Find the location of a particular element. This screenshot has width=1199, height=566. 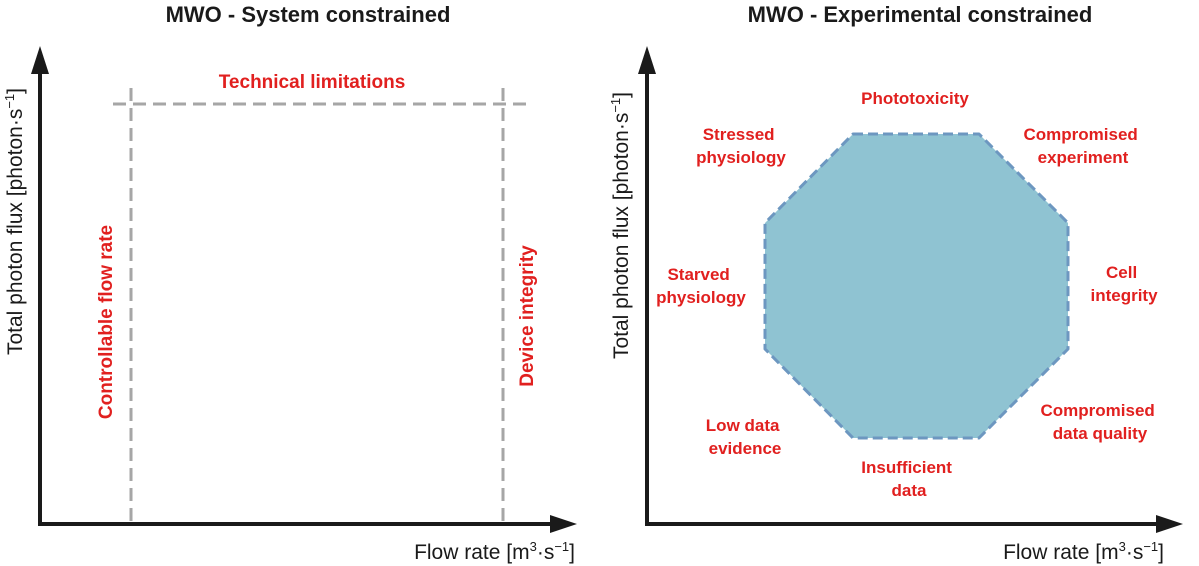

feasible-region is located at coordinates (916, 286).